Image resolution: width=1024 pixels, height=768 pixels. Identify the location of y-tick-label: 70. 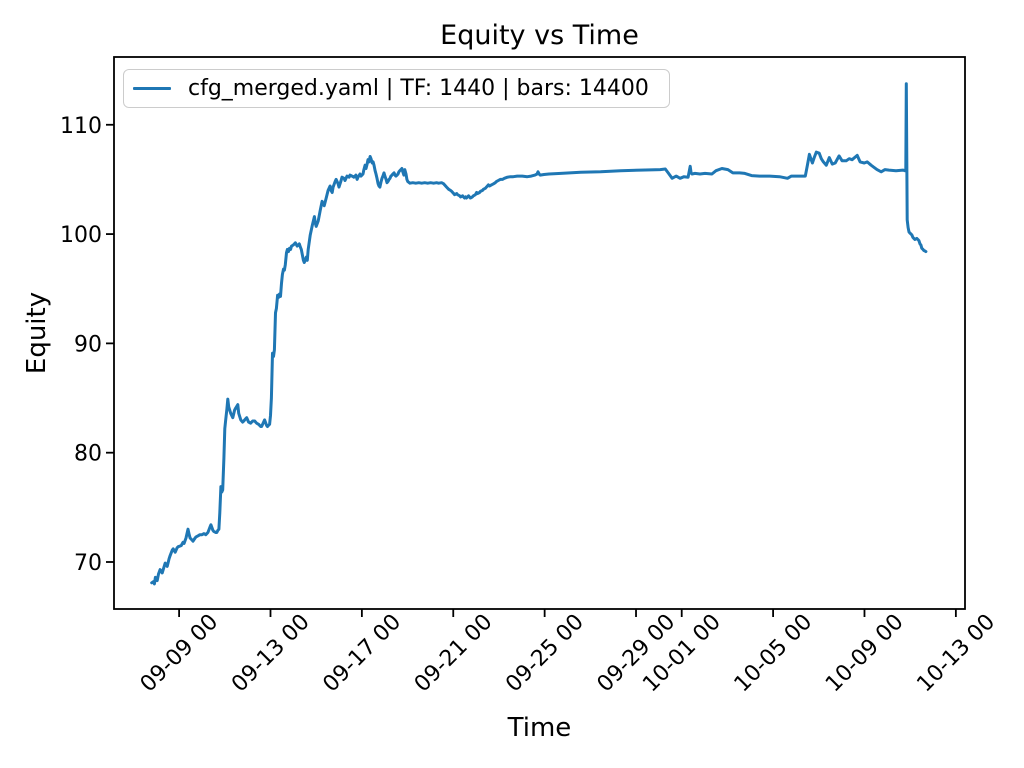
(88, 563).